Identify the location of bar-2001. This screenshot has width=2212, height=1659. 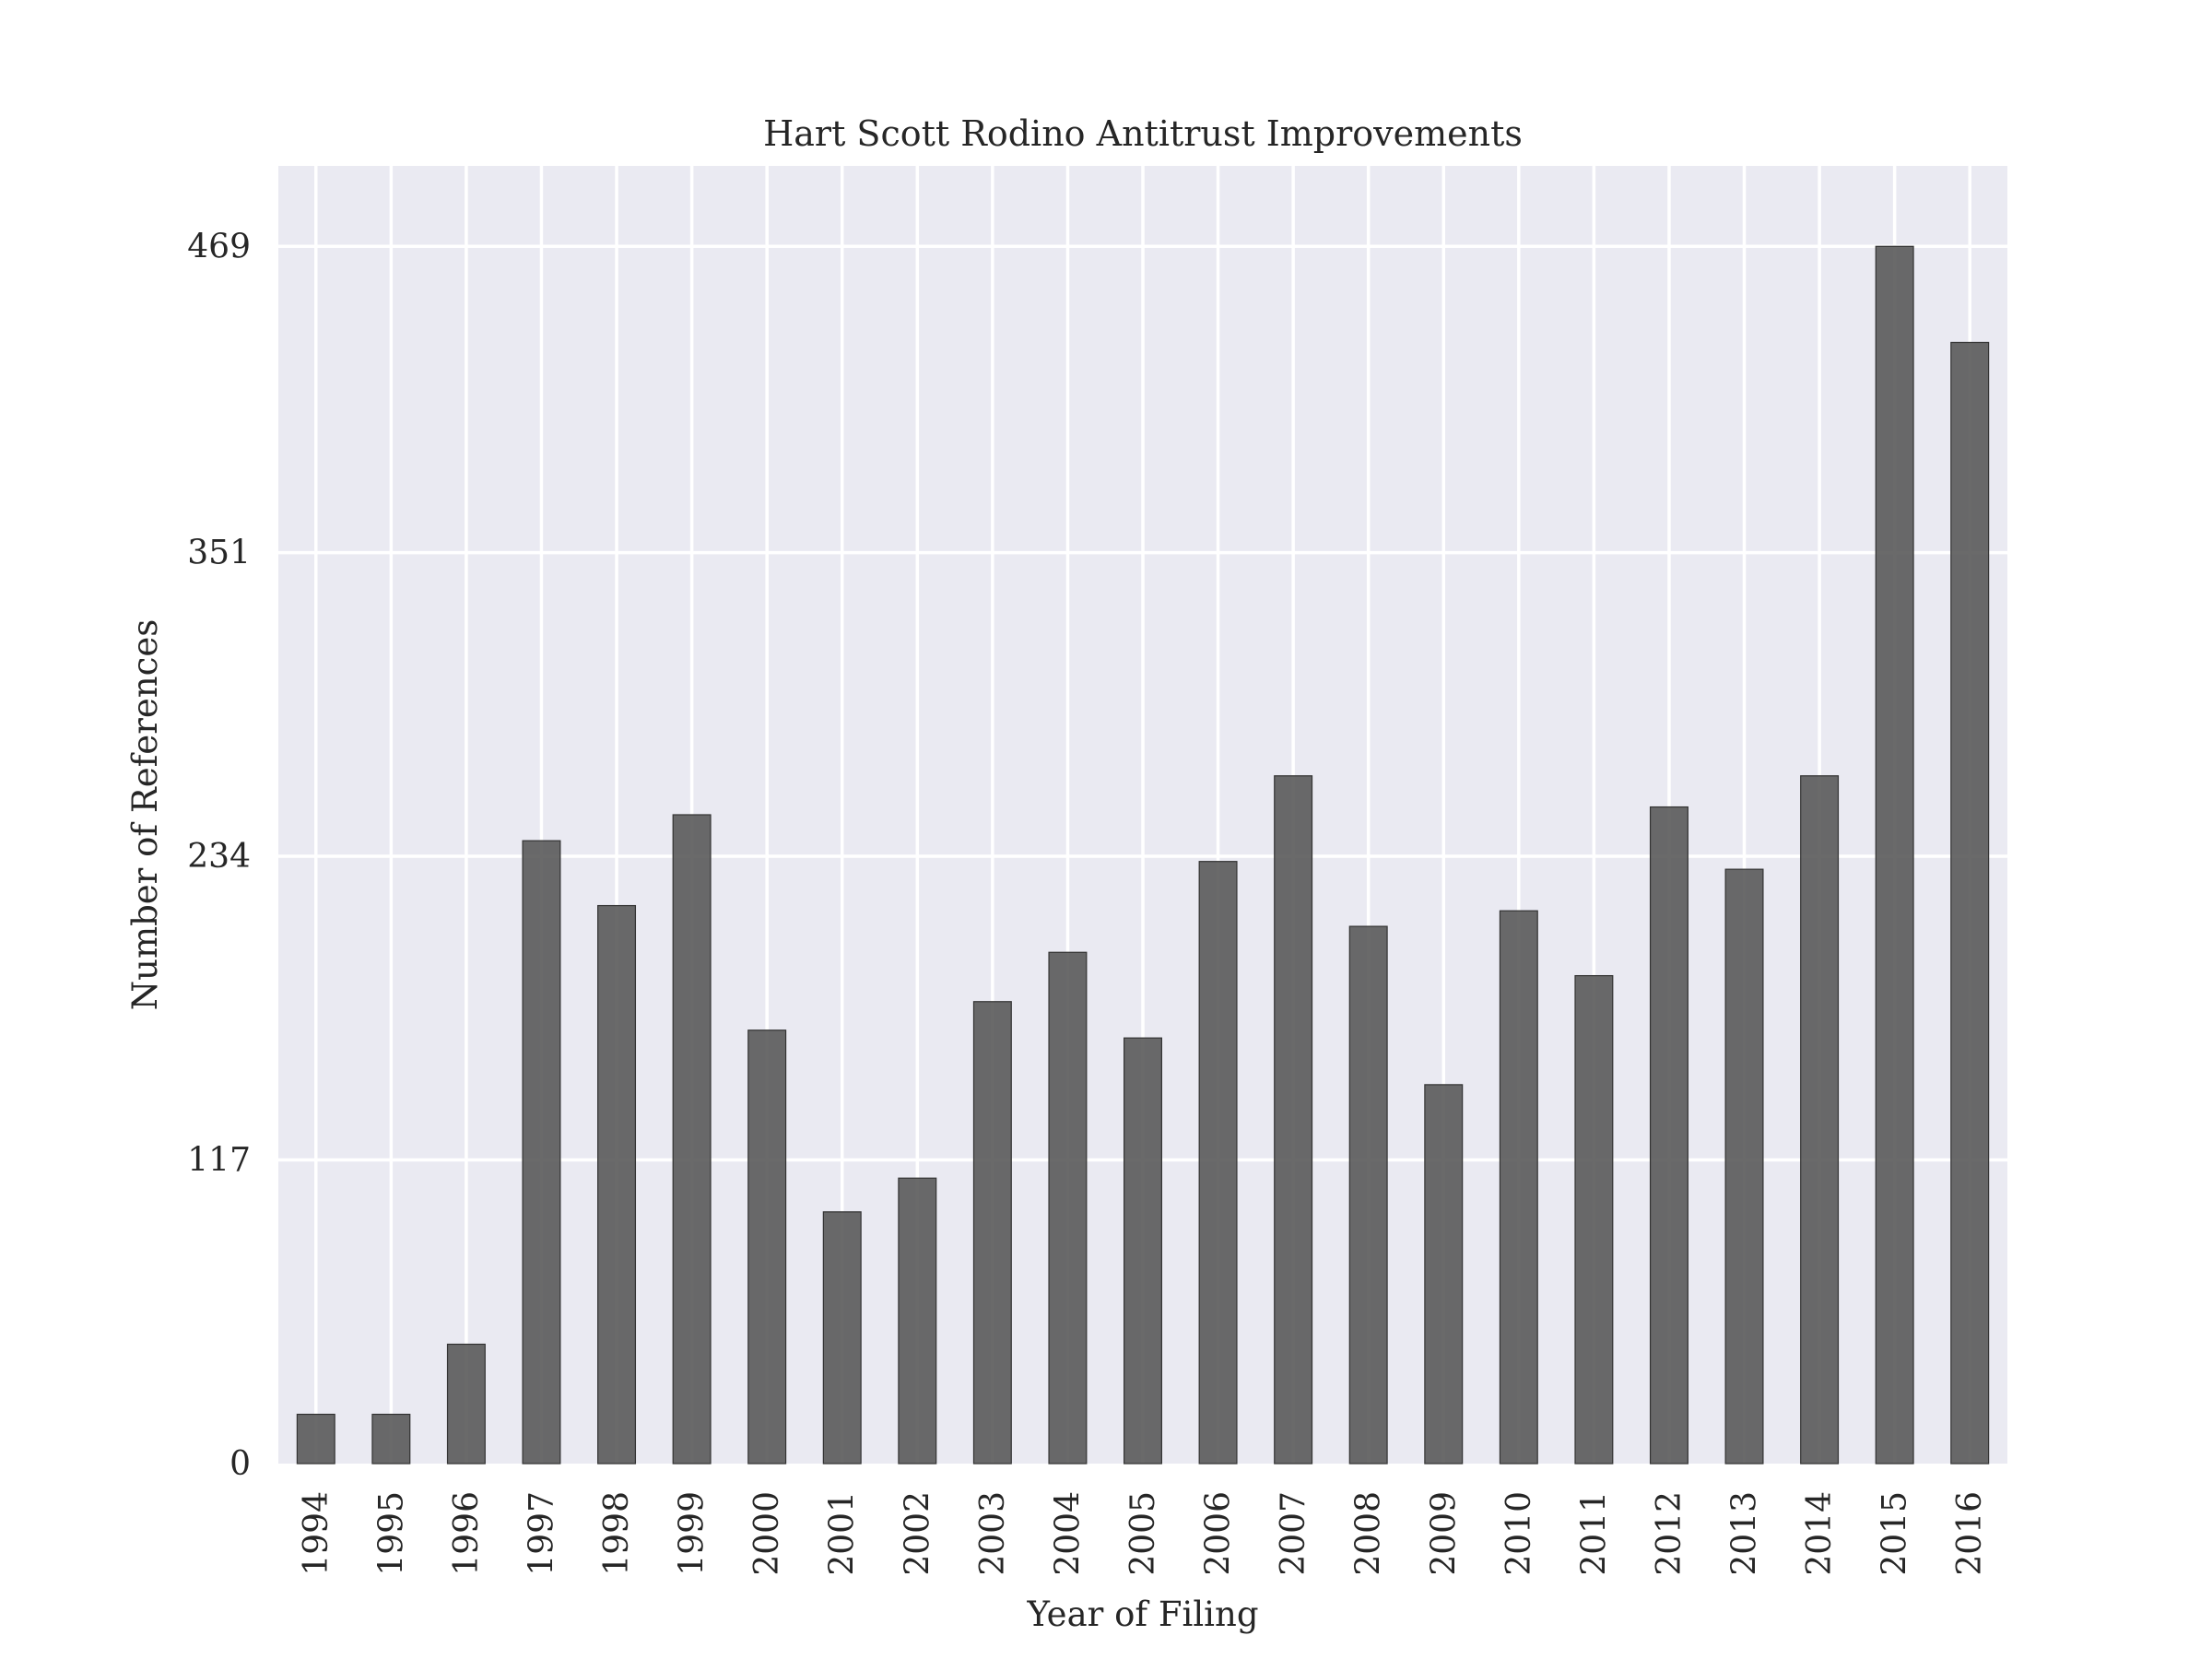
(842, 1338).